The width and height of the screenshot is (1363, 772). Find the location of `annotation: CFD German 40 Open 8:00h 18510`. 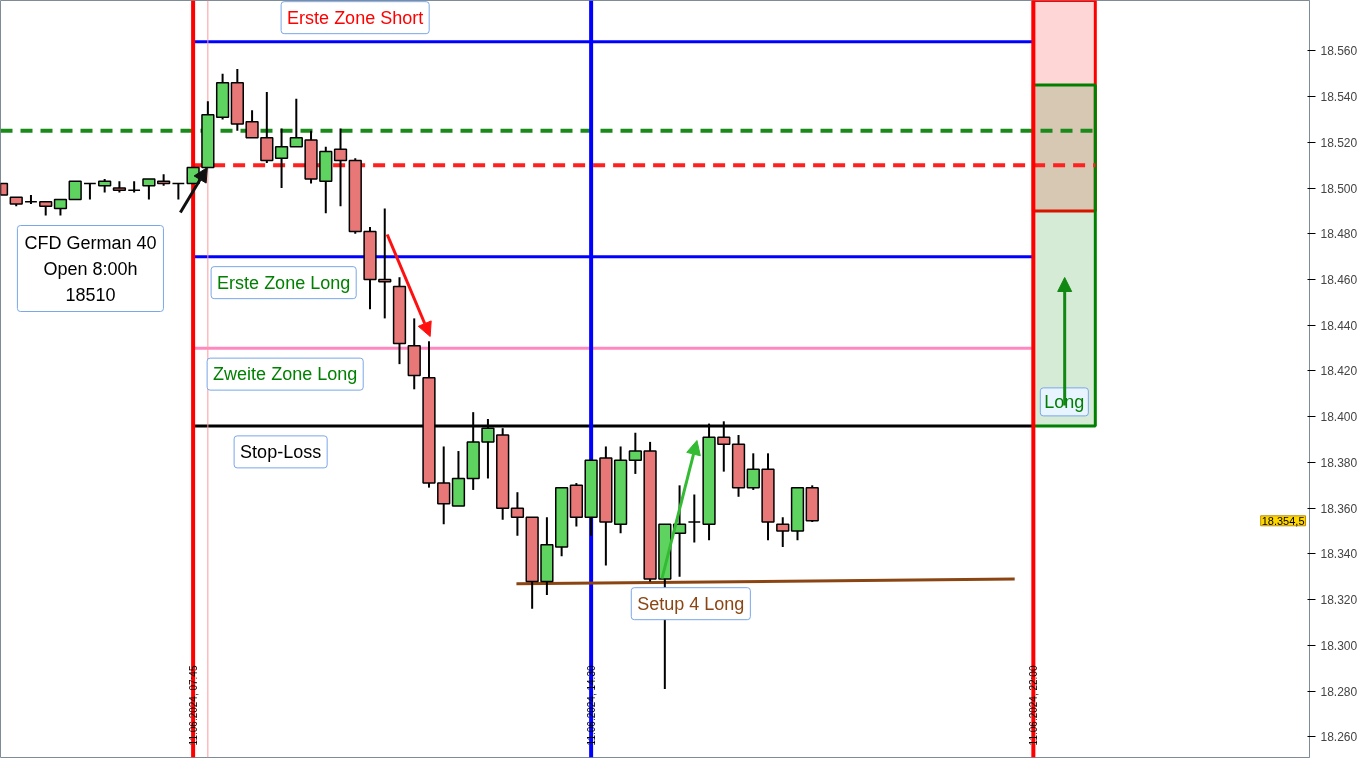

annotation: CFD German 40 Open 8:00h 18510 is located at coordinates (90, 268).